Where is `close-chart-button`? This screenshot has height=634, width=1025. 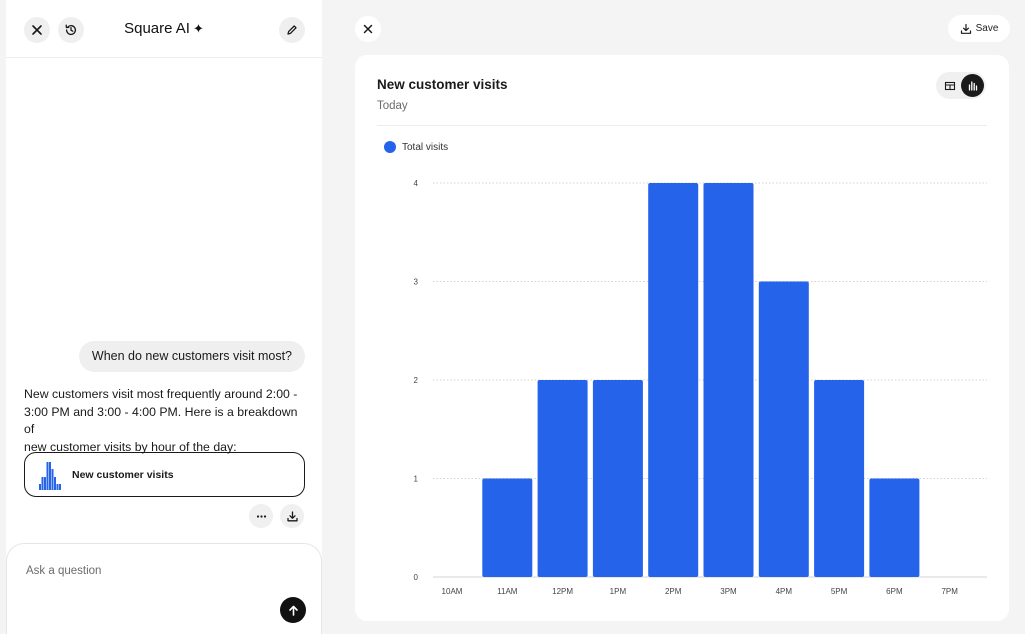
close-chart-button is located at coordinates (368, 29).